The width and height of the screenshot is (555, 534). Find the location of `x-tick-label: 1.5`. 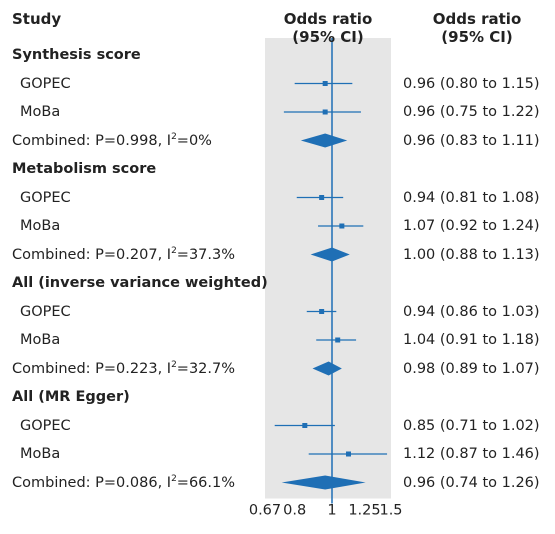

x-tick-label: 1.5 is located at coordinates (390, 511).